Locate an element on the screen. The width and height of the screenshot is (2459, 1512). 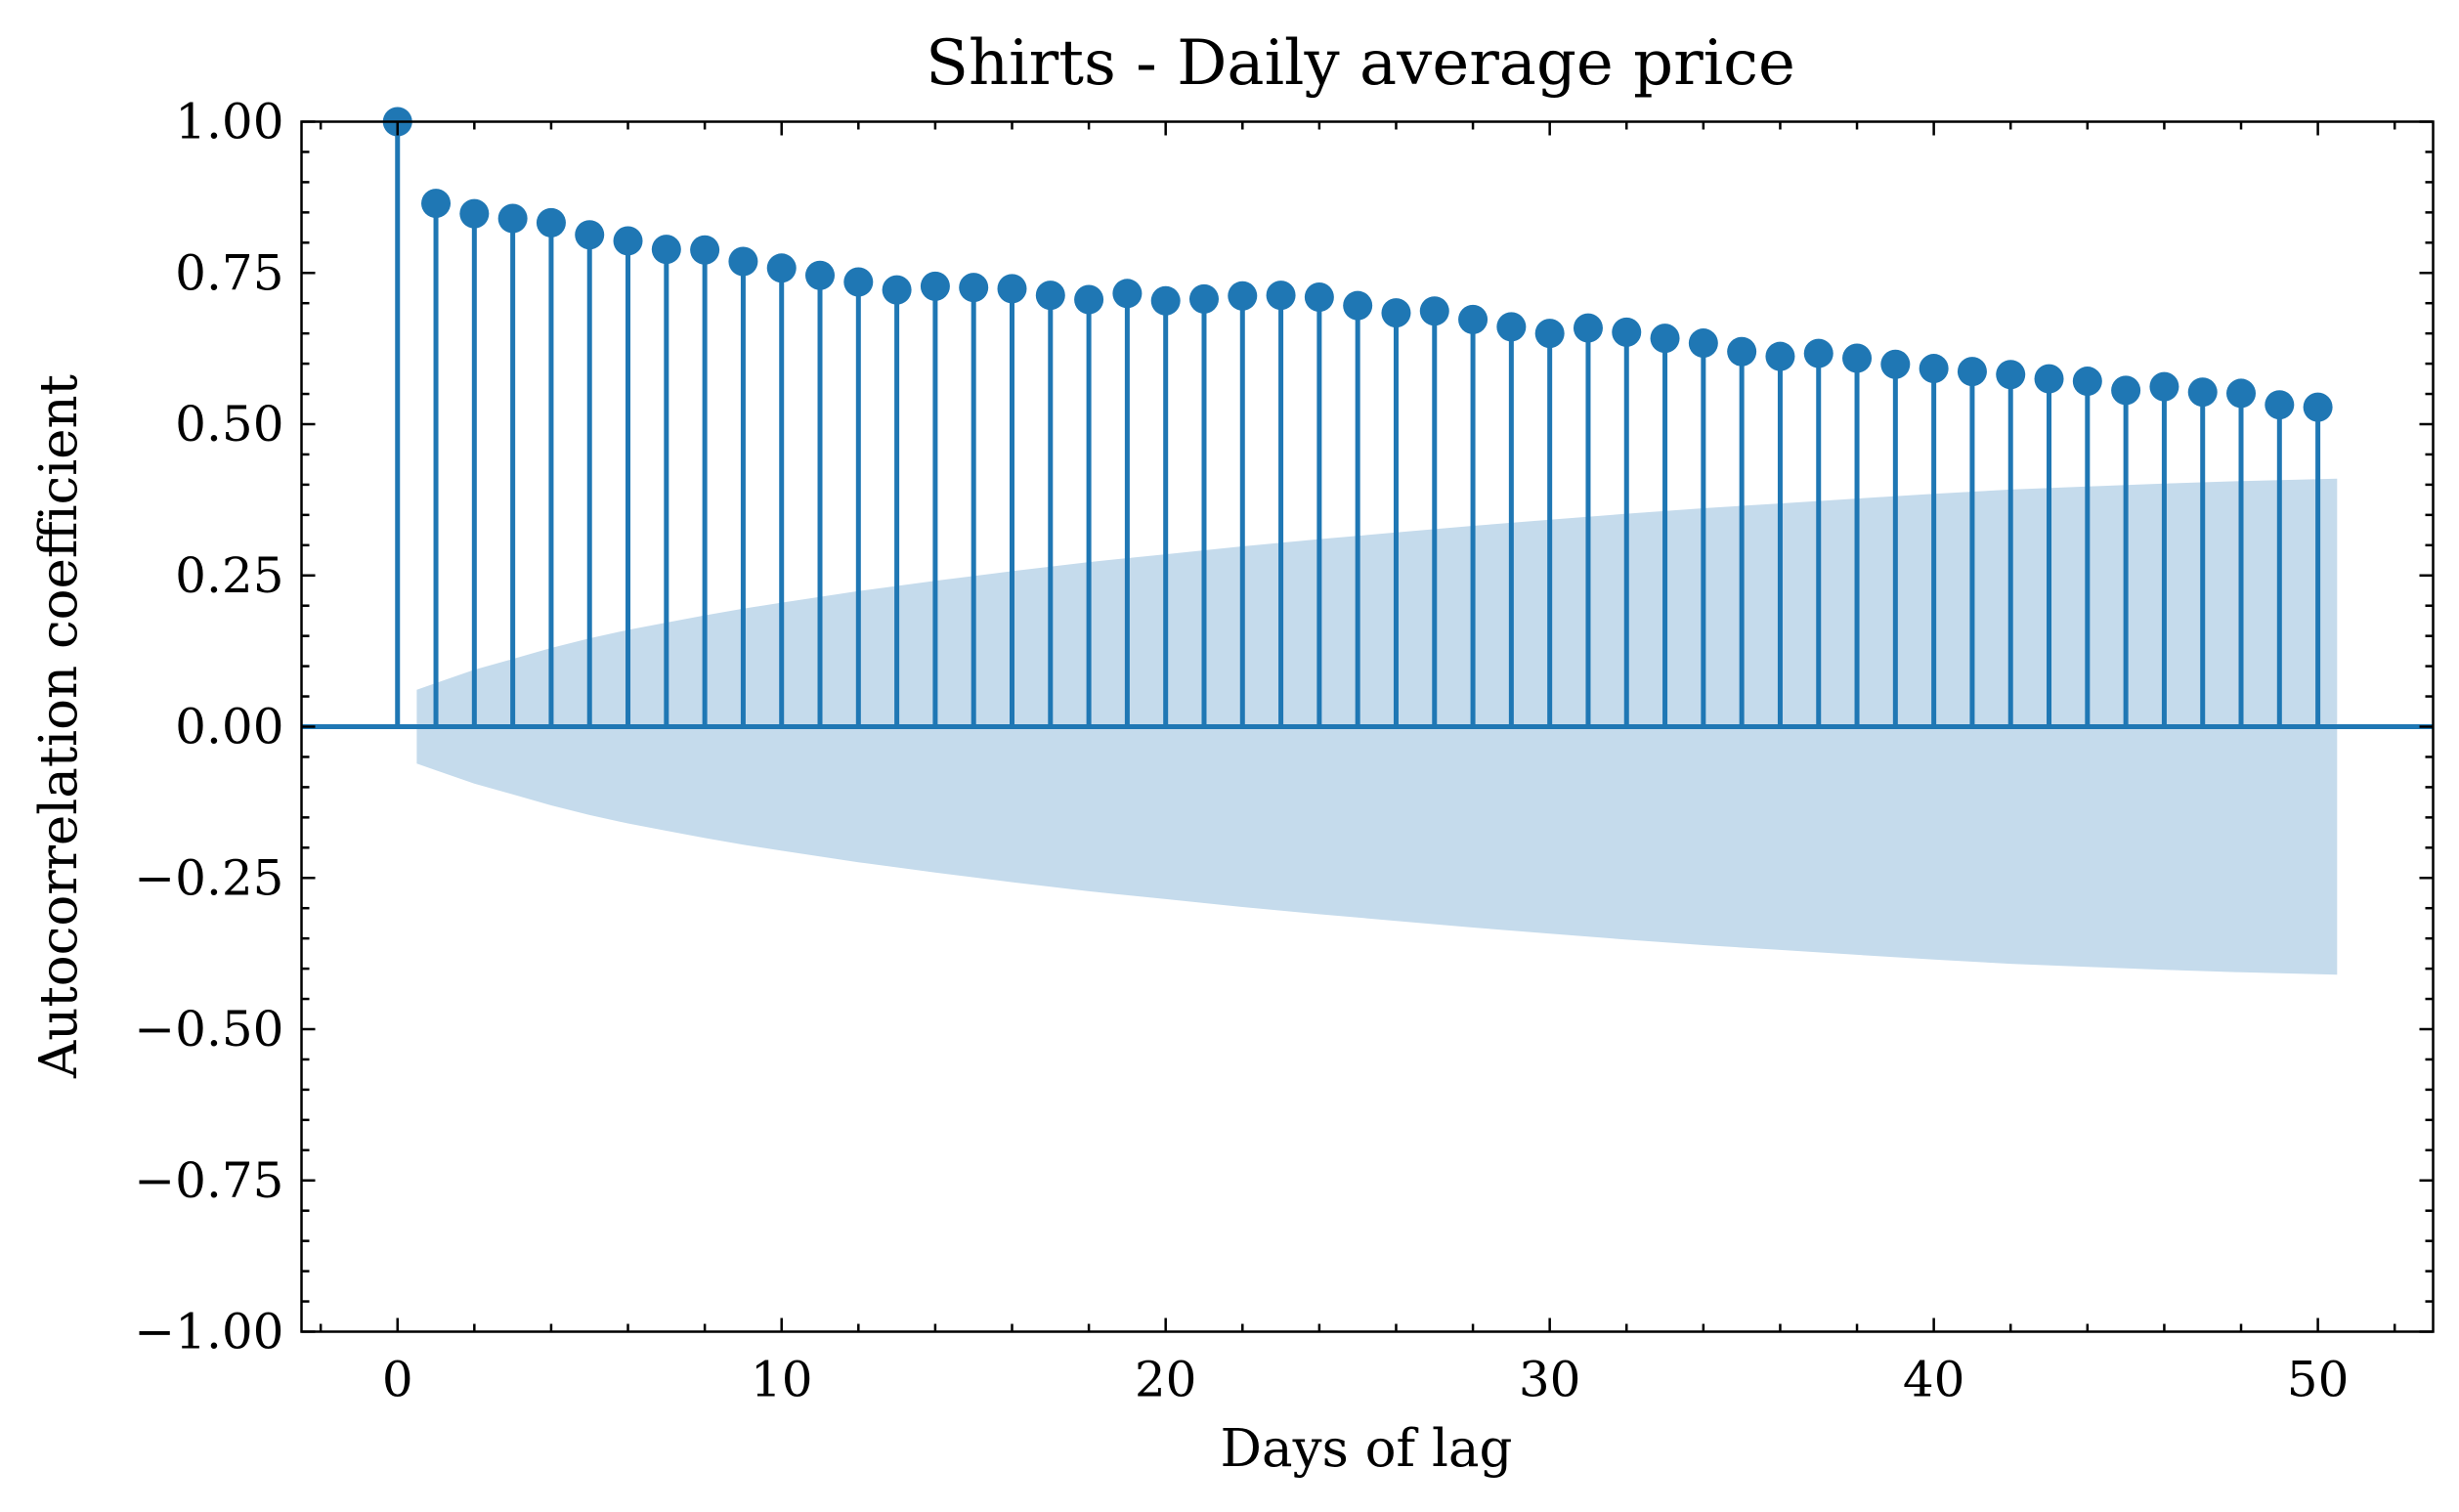
y-tick-label: 0.75 is located at coordinates (229, 272).